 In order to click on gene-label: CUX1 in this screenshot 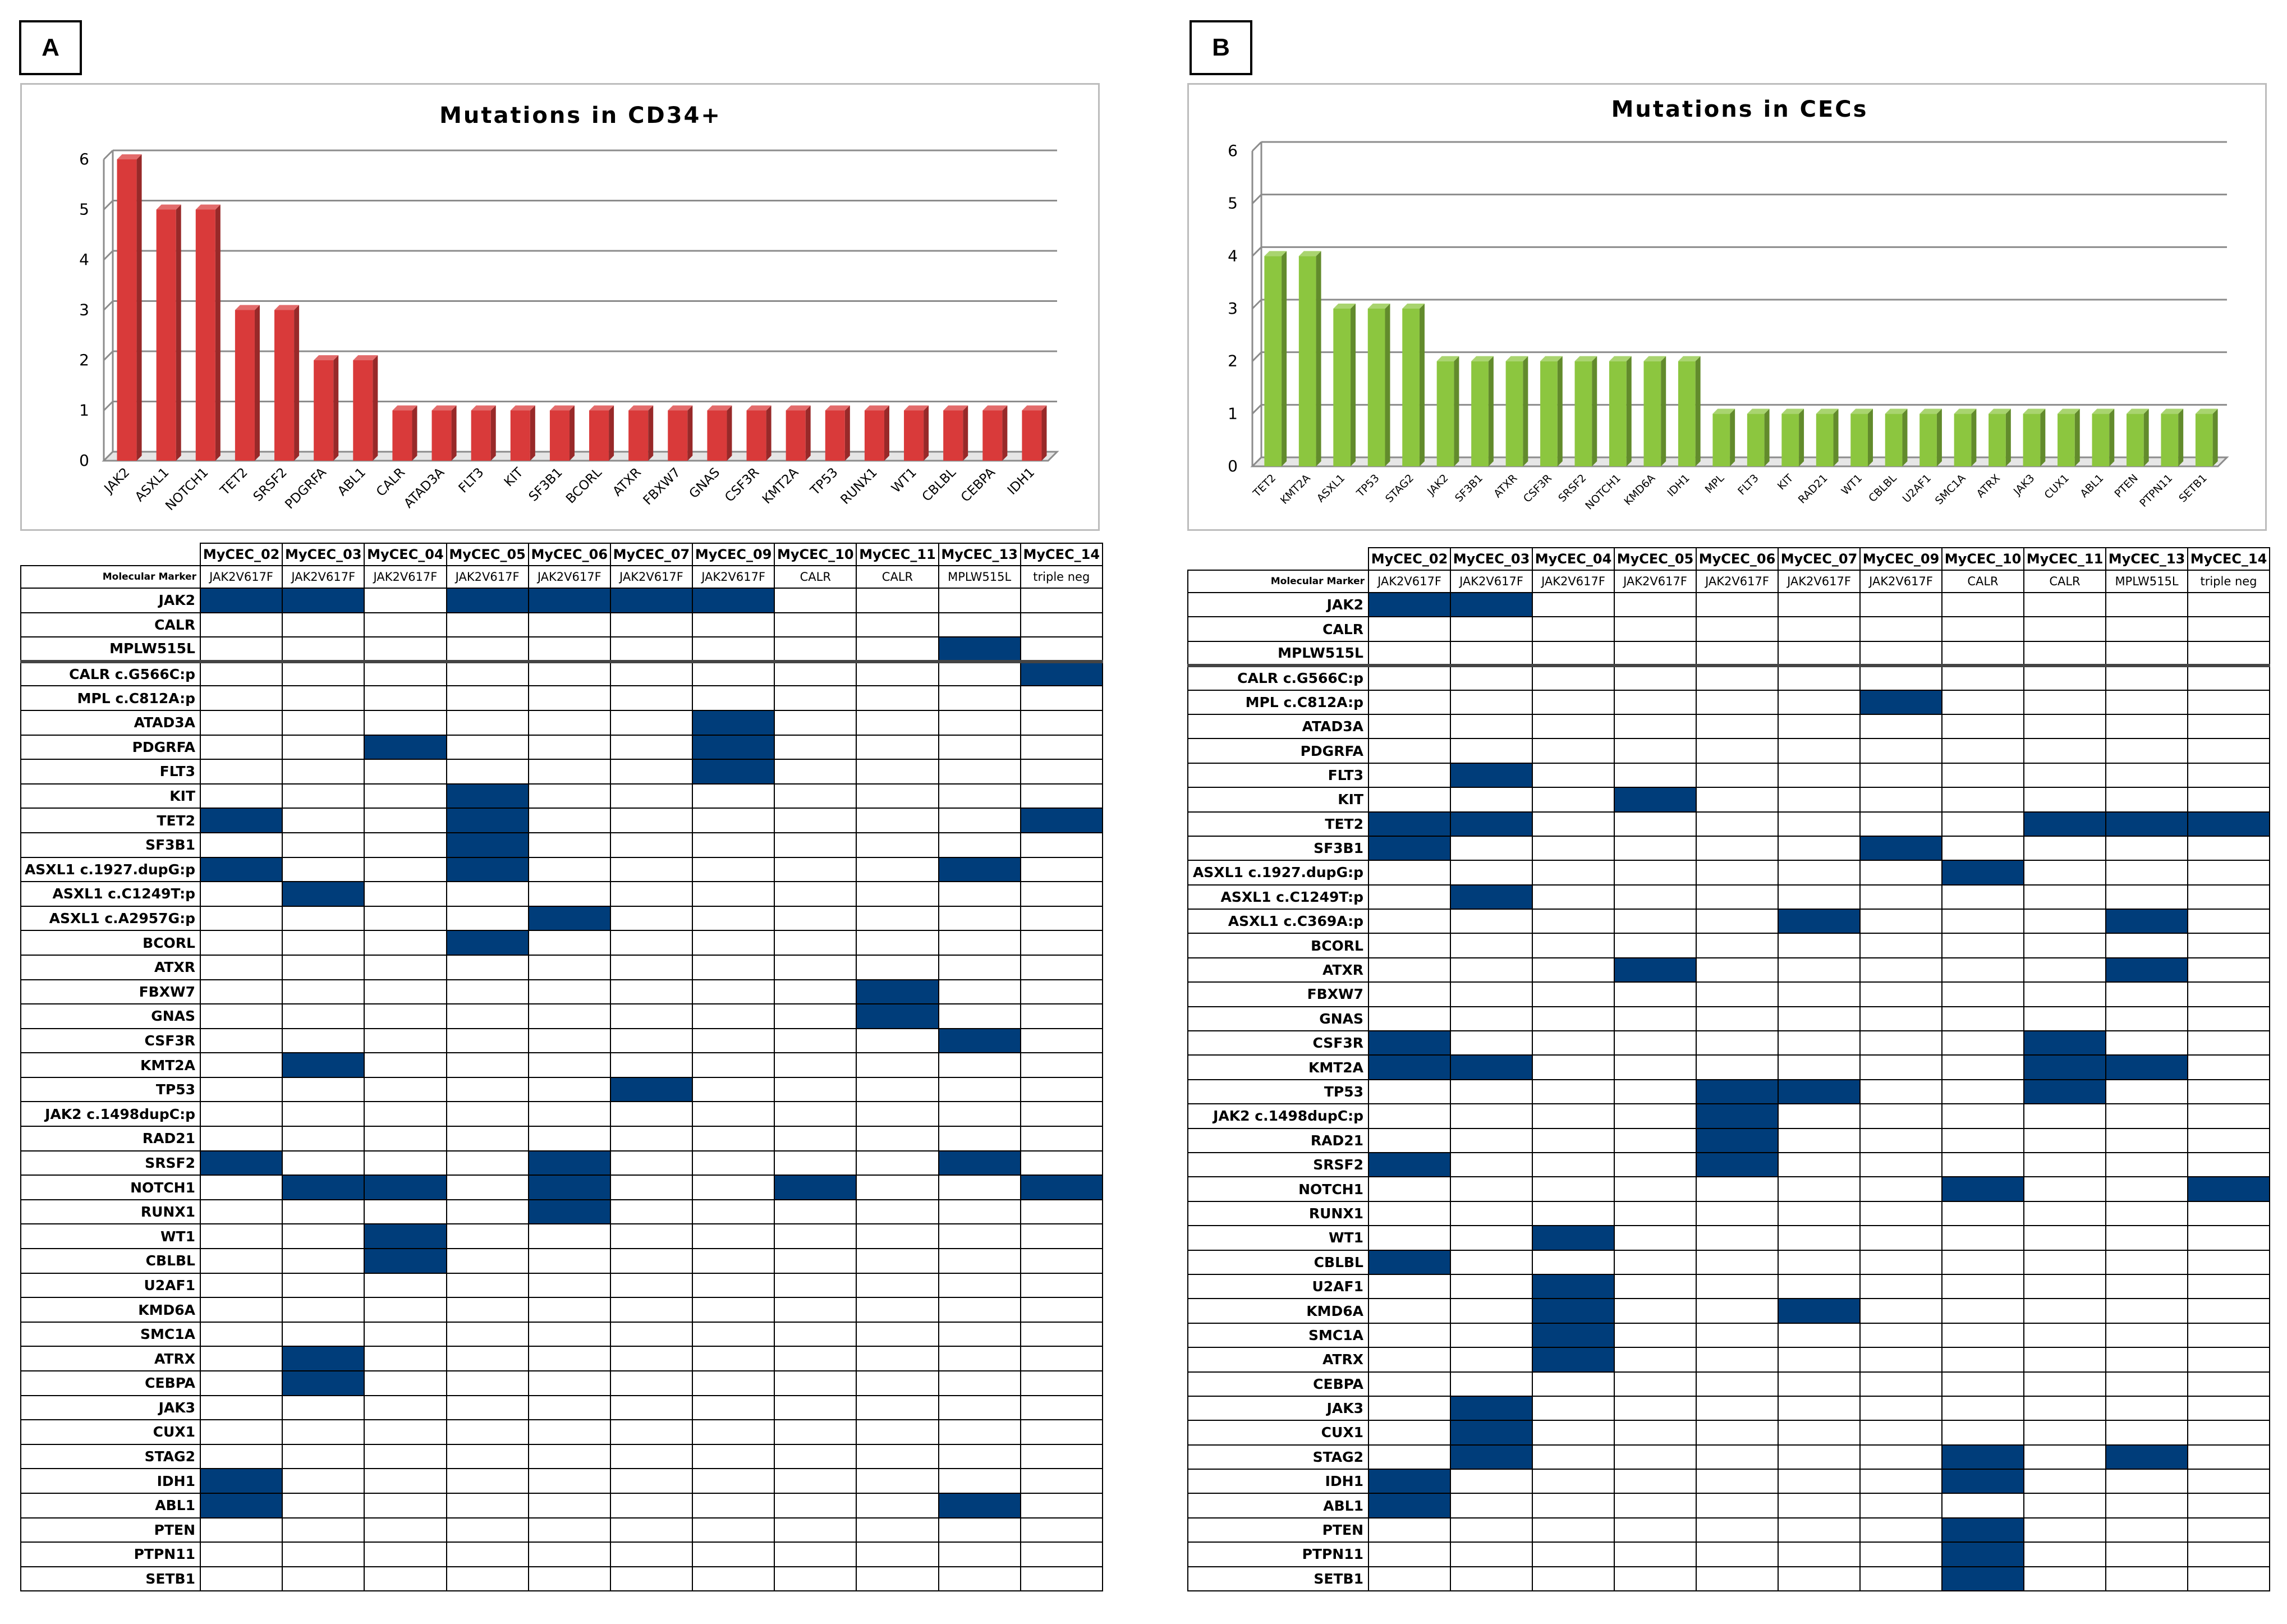, I will do `click(1278, 1433)`.